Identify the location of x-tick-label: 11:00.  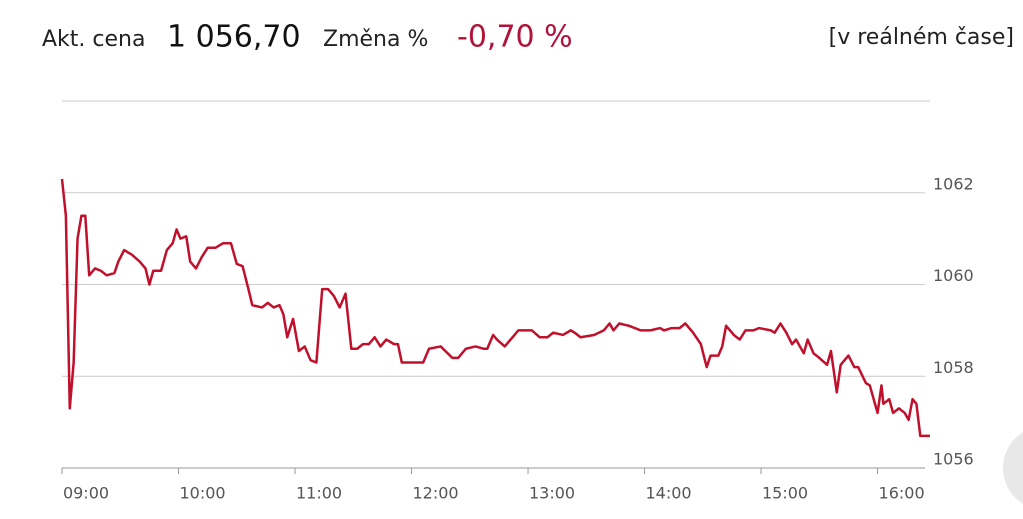
(319, 493).